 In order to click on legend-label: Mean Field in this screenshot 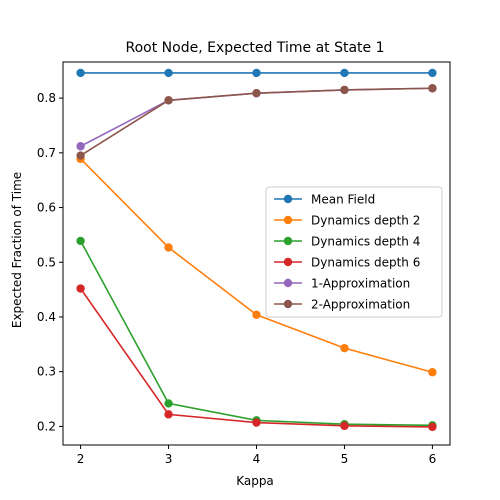, I will do `click(343, 200)`.